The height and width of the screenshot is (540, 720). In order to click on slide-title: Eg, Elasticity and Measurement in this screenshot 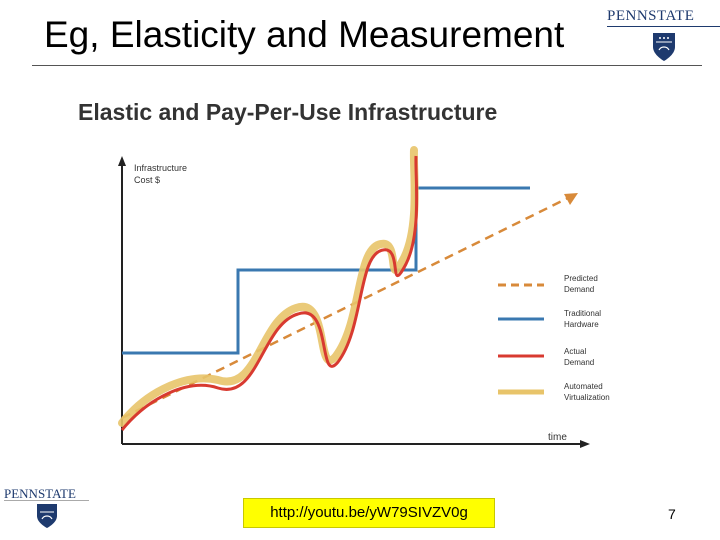, I will do `click(304, 34)`.